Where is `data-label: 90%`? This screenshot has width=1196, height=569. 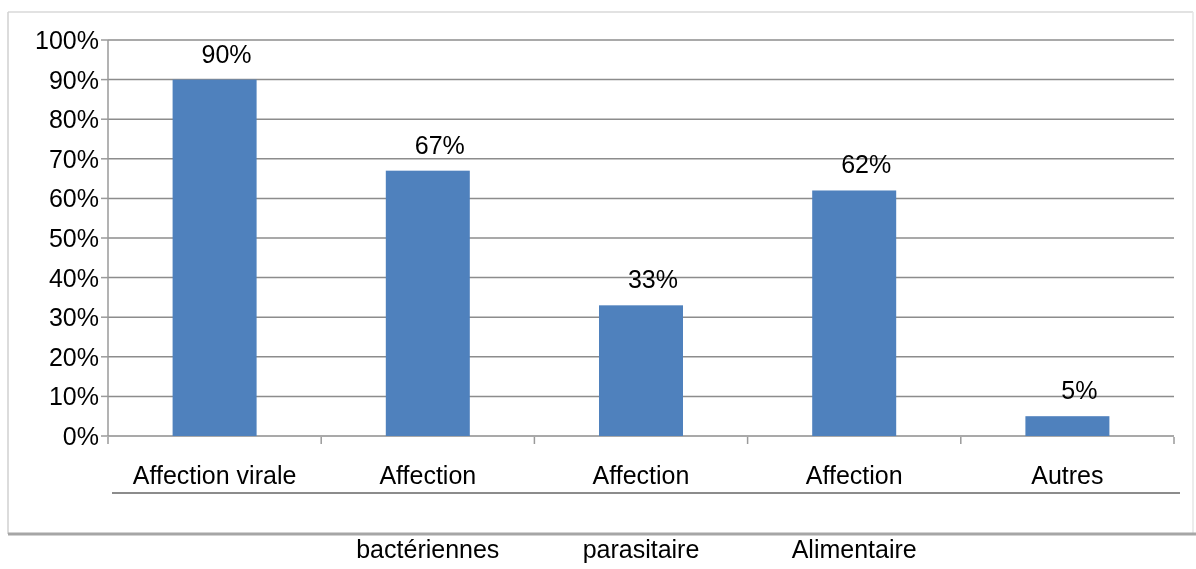 data-label: 90% is located at coordinates (226, 53).